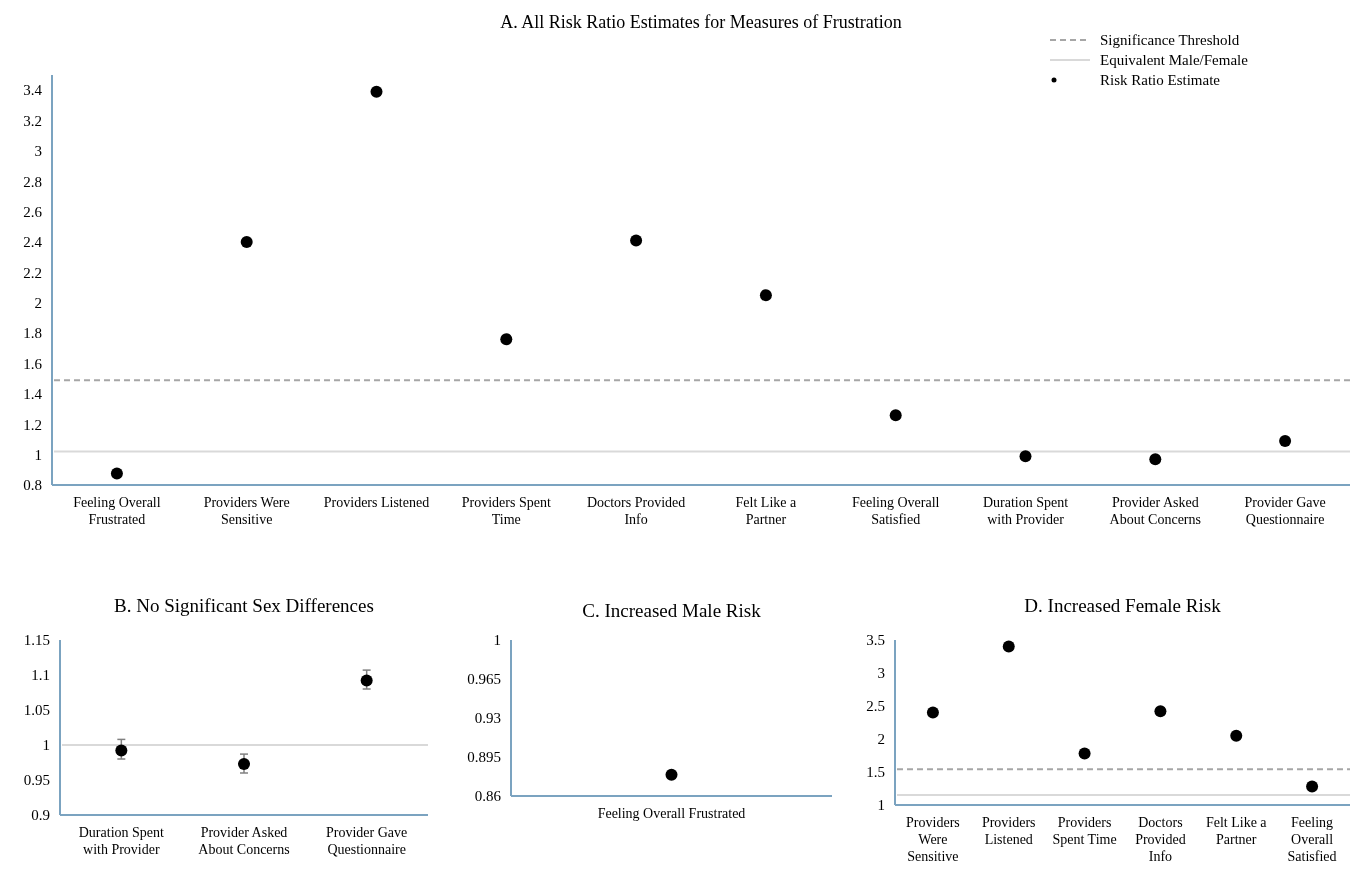 Image resolution: width=1352 pixels, height=874 pixels. What do you see at coordinates (875, 640) in the screenshot?
I see `y-tick-label: 3.5` at bounding box center [875, 640].